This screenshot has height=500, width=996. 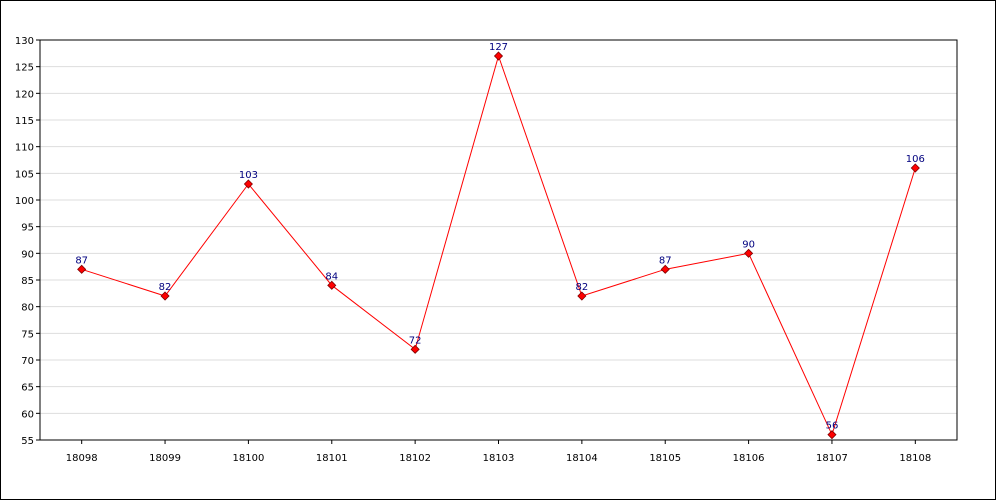 I want to click on x-tick-label: 18099, so click(x=165, y=458).